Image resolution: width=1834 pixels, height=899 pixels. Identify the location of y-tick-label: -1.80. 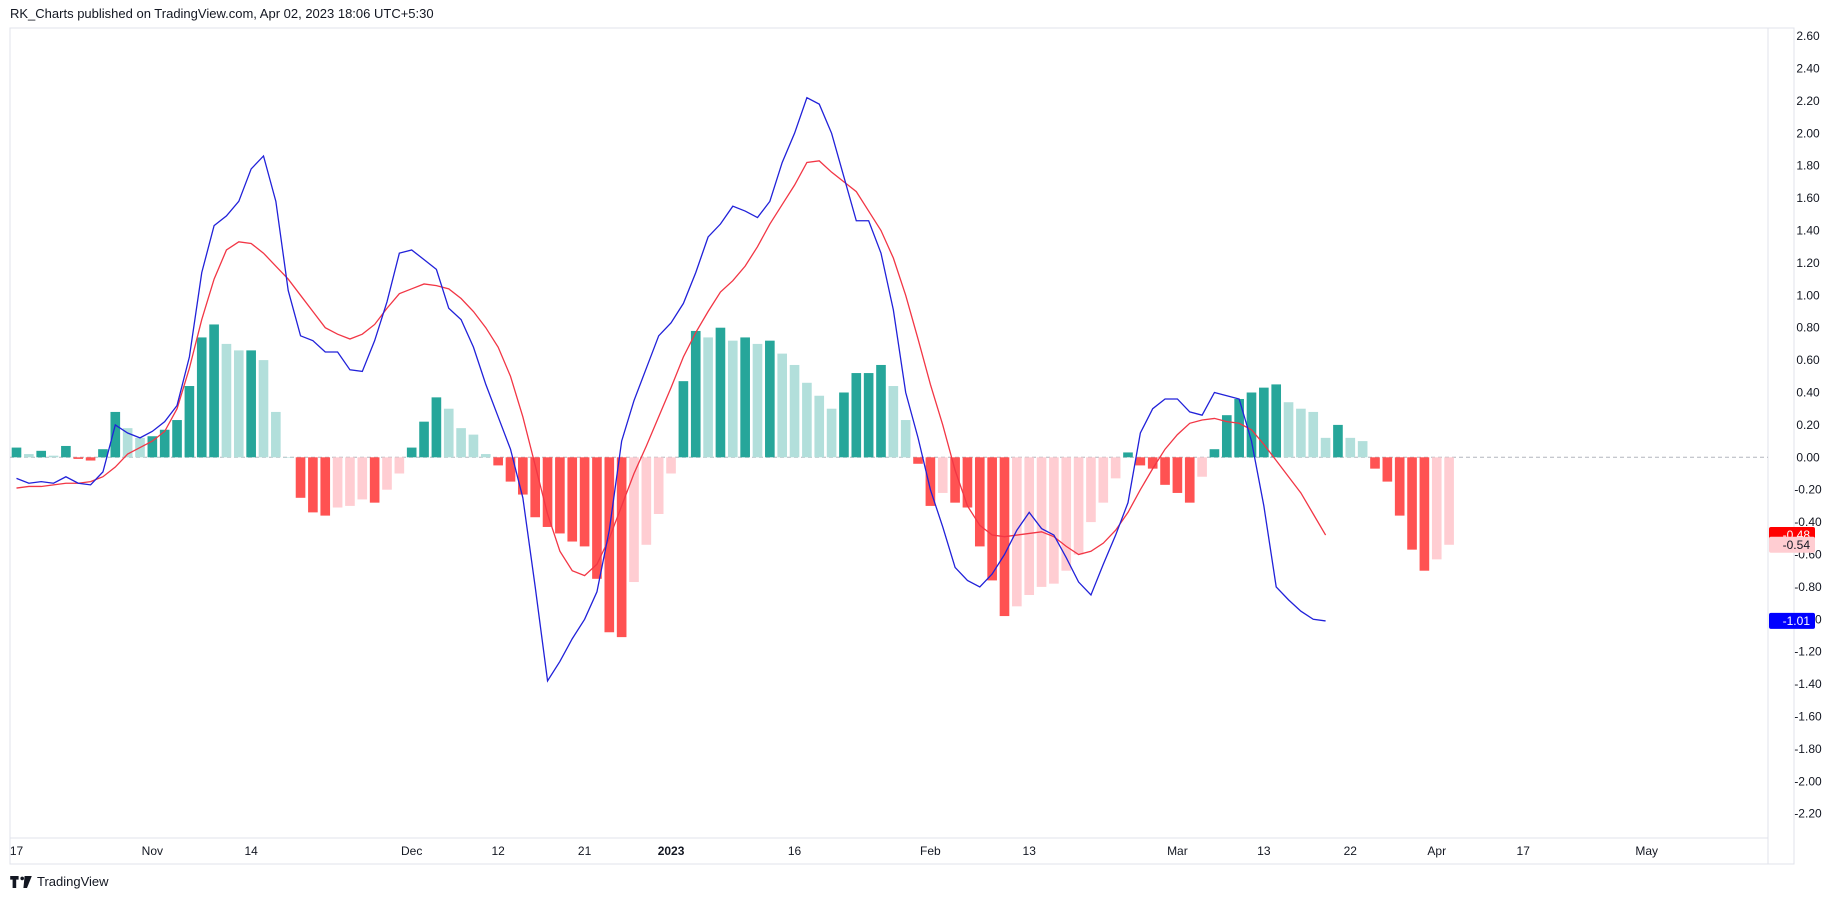
(1808, 749).